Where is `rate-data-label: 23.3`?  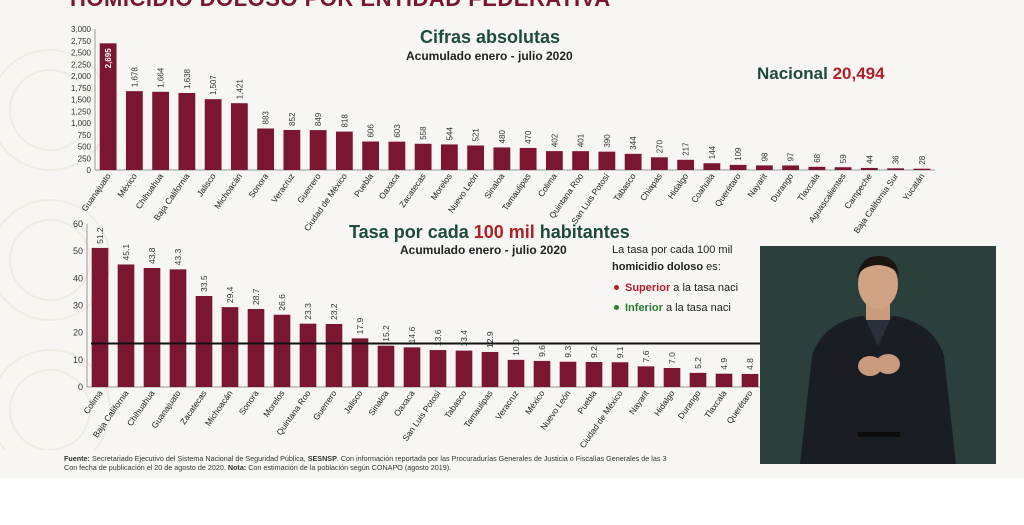 rate-data-label: 23.3 is located at coordinates (308, 311).